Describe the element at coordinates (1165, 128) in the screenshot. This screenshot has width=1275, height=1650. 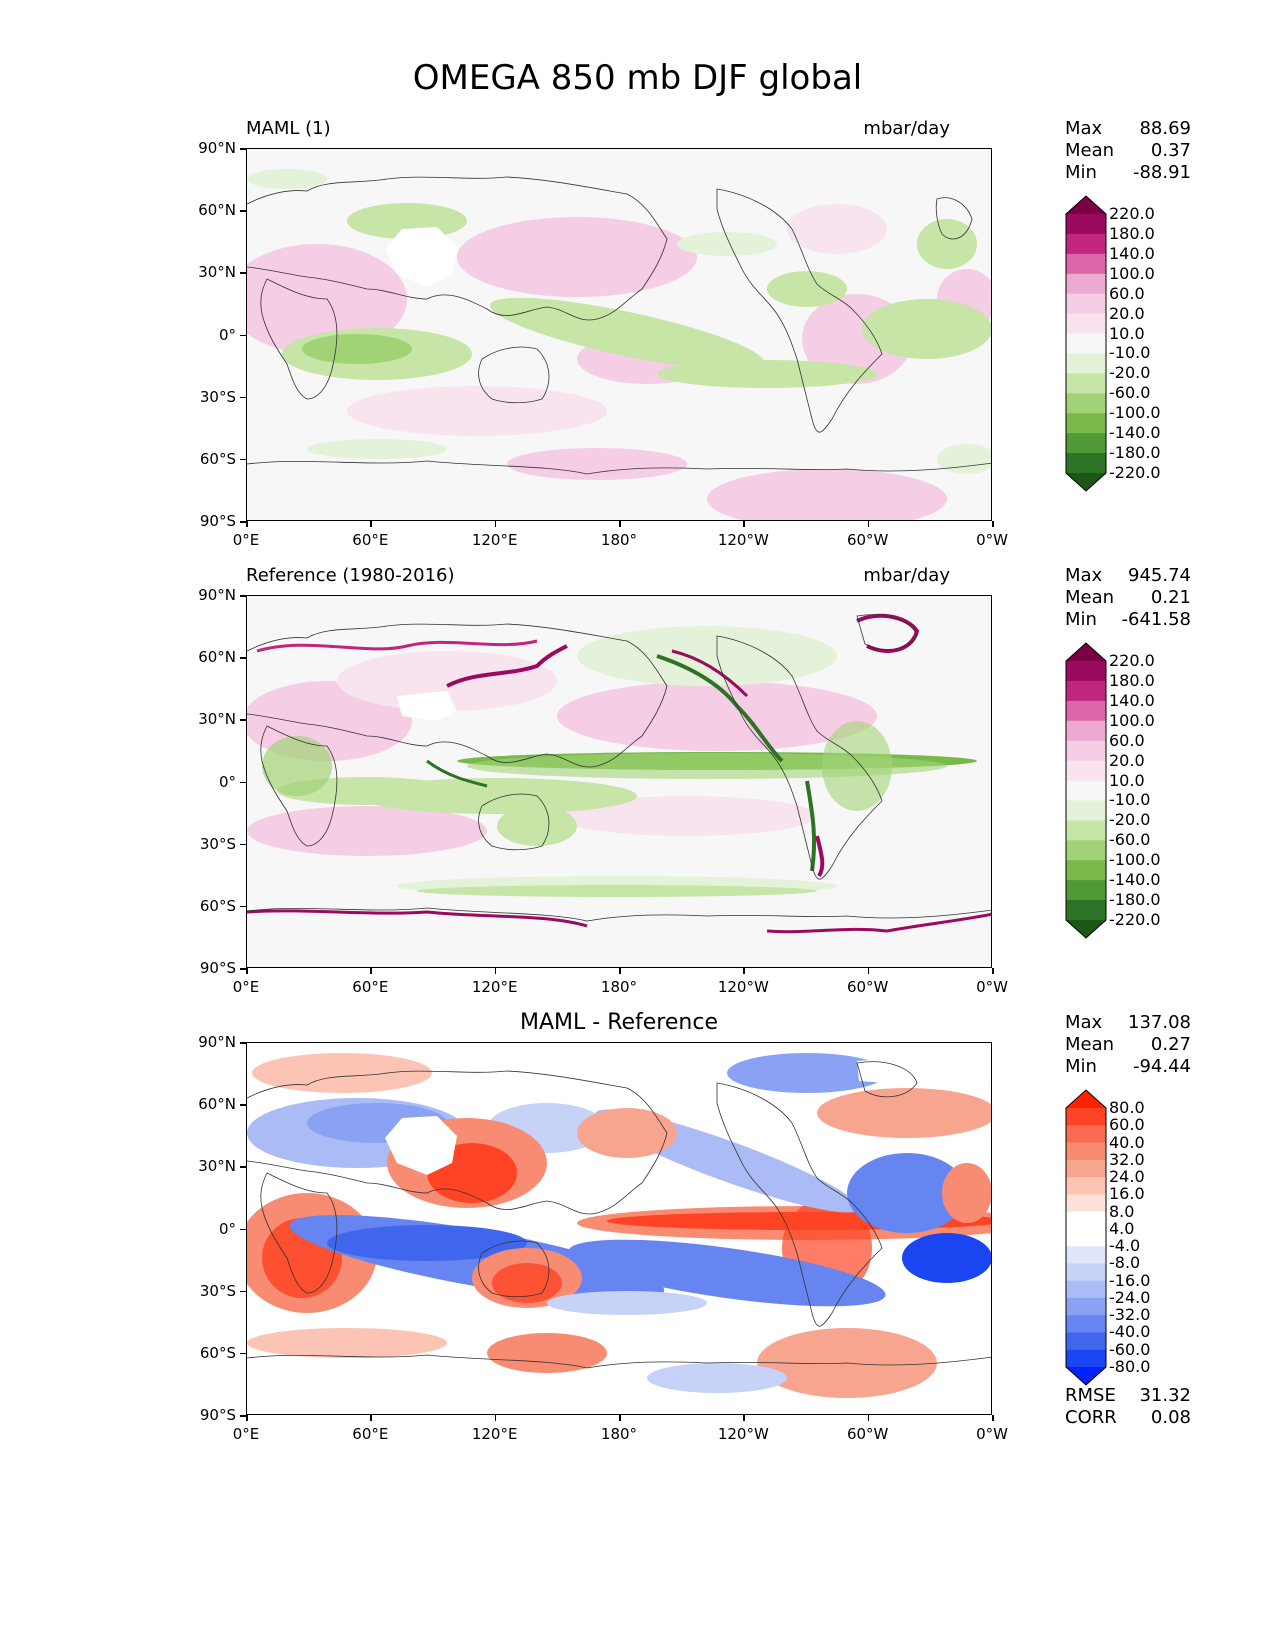
I see `stat-value: 88.69` at that location.